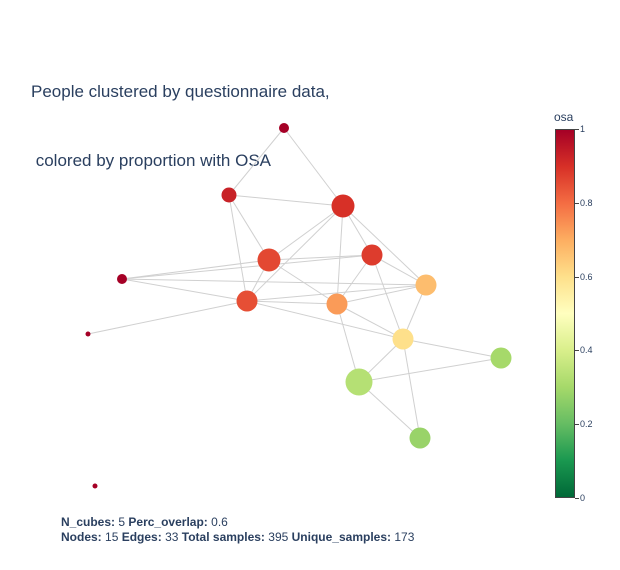  What do you see at coordinates (586, 424) in the screenshot?
I see `colorbar-tick-label: 0.2` at bounding box center [586, 424].